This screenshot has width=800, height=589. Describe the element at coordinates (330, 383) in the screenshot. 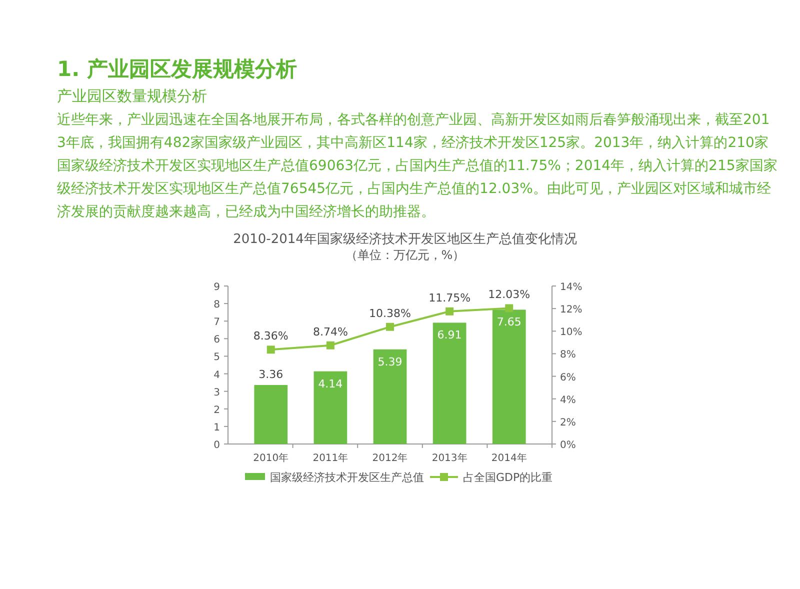

I see `data-label: 4.14` at that location.